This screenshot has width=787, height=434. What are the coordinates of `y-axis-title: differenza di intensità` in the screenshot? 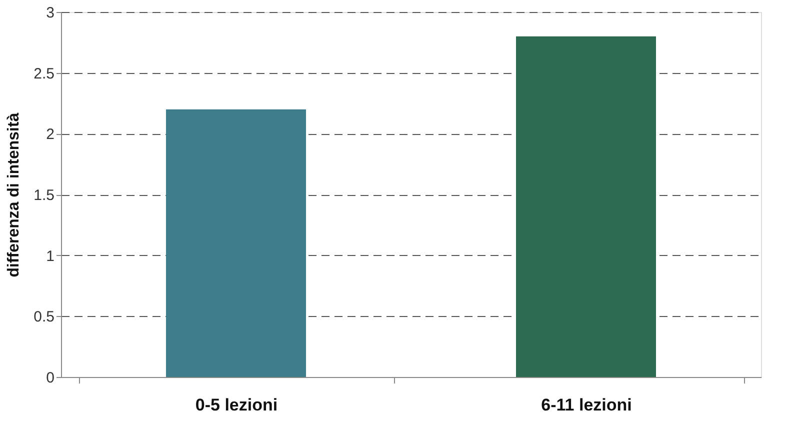 It's located at (14, 195).